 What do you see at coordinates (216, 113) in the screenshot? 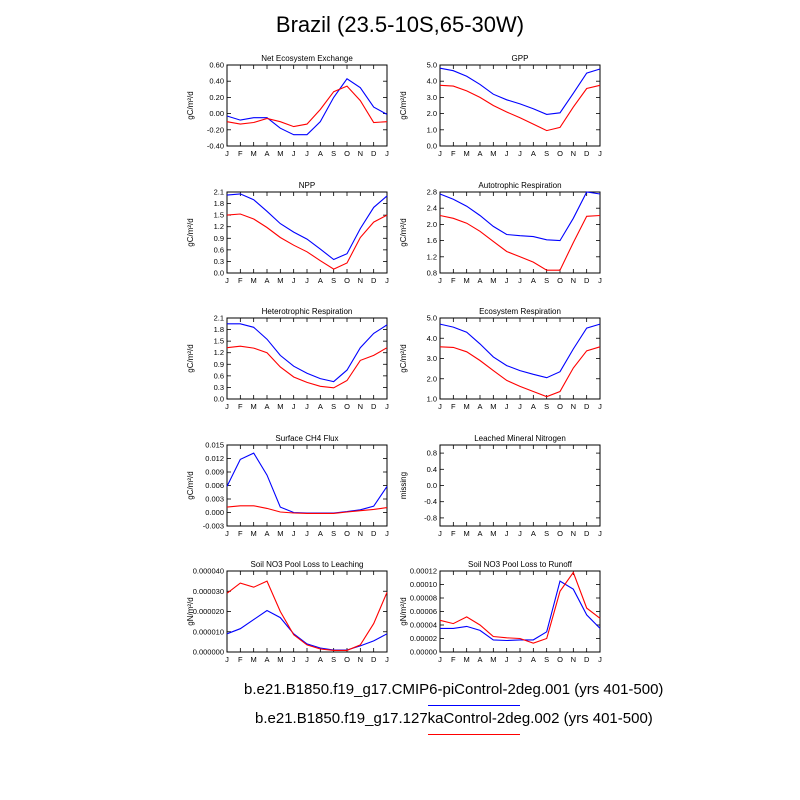
I see `y-tick-label: 0.00` at bounding box center [216, 113].